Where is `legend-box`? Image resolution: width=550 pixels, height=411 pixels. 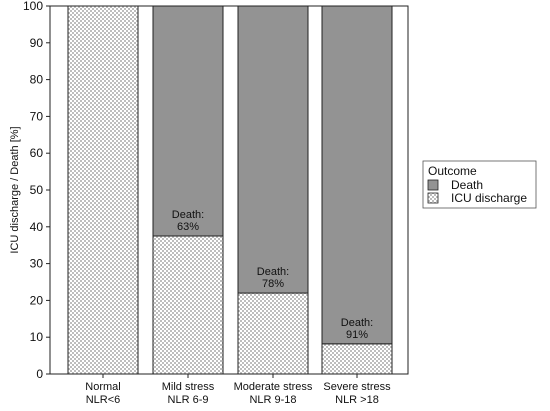
legend-box is located at coordinates (479, 184).